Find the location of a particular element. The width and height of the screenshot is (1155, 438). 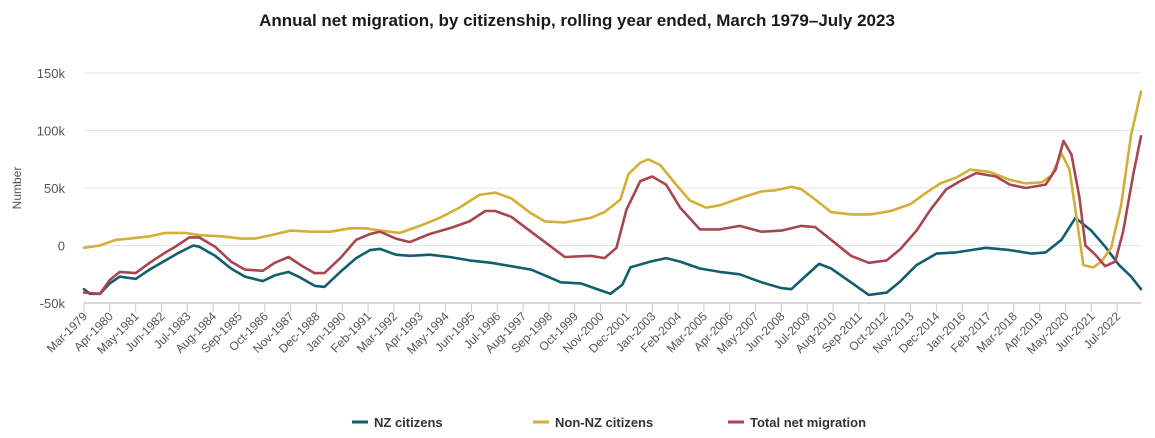

y-tick-label: 0 is located at coordinates (61, 246).